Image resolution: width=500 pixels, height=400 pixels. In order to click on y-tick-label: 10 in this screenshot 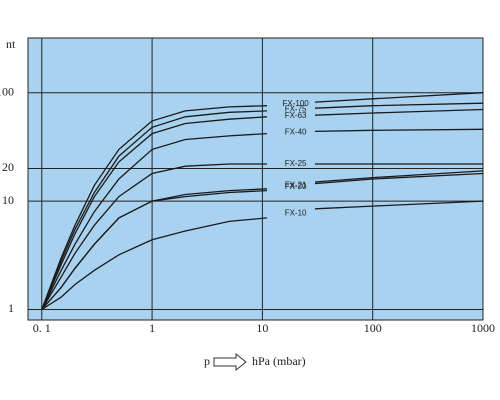, I will do `click(8, 200)`.